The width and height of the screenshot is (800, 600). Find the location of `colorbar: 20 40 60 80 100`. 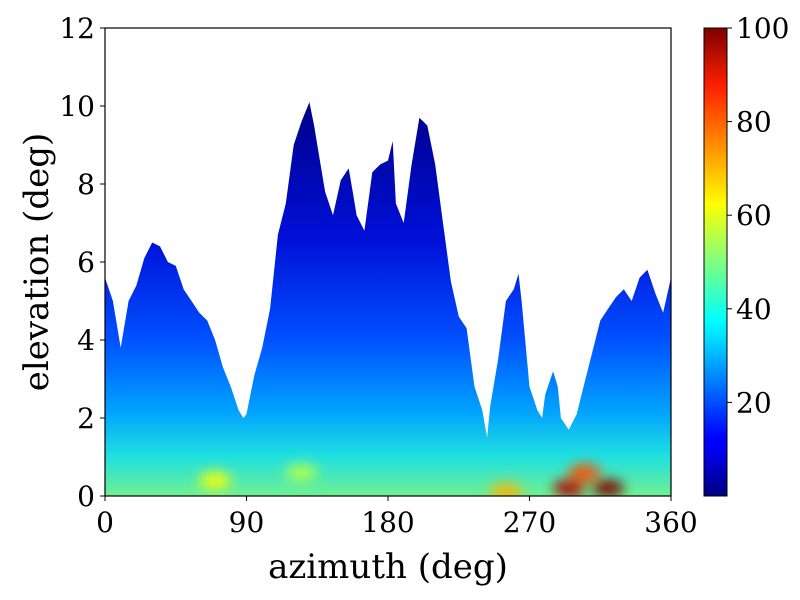

colorbar: 20 40 60 80 100 is located at coordinates (746, 254).